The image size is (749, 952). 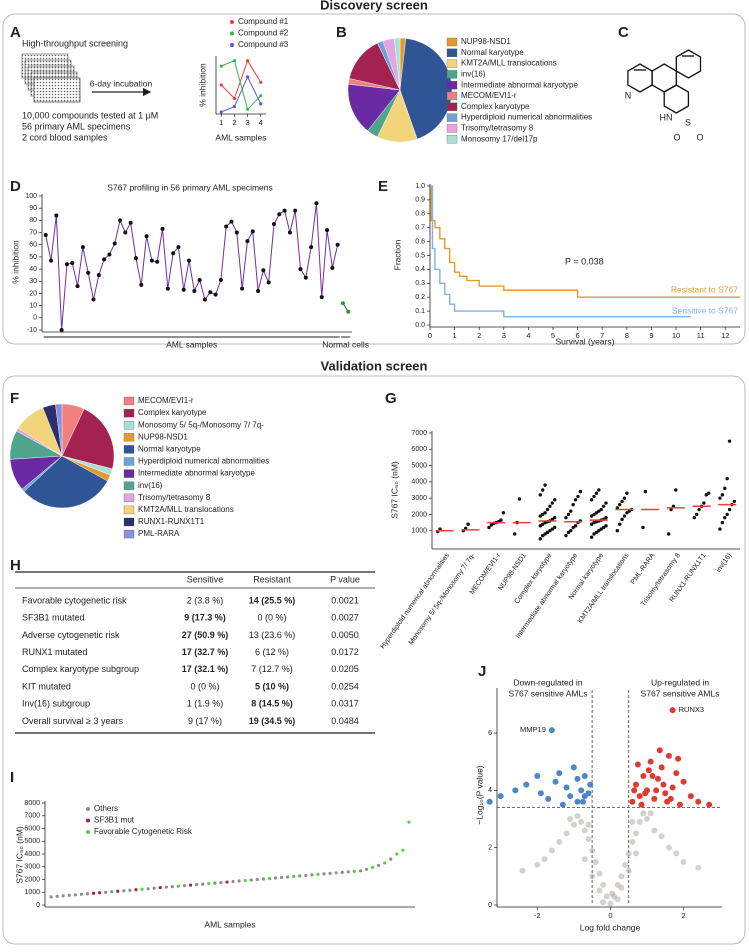 What do you see at coordinates (578, 335) in the screenshot?
I see `x-tick-label: 6` at bounding box center [578, 335].